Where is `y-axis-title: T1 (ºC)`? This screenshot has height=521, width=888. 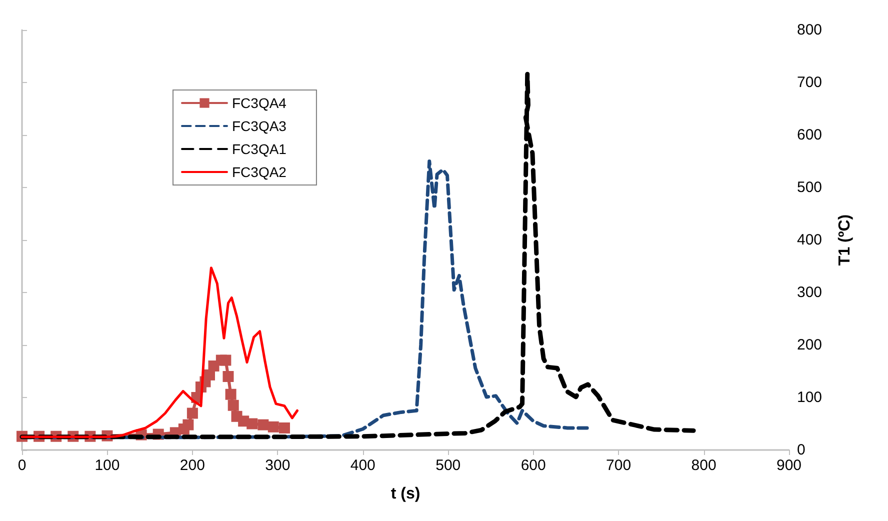 y-axis-title: T1 (ºC) is located at coordinates (845, 240).